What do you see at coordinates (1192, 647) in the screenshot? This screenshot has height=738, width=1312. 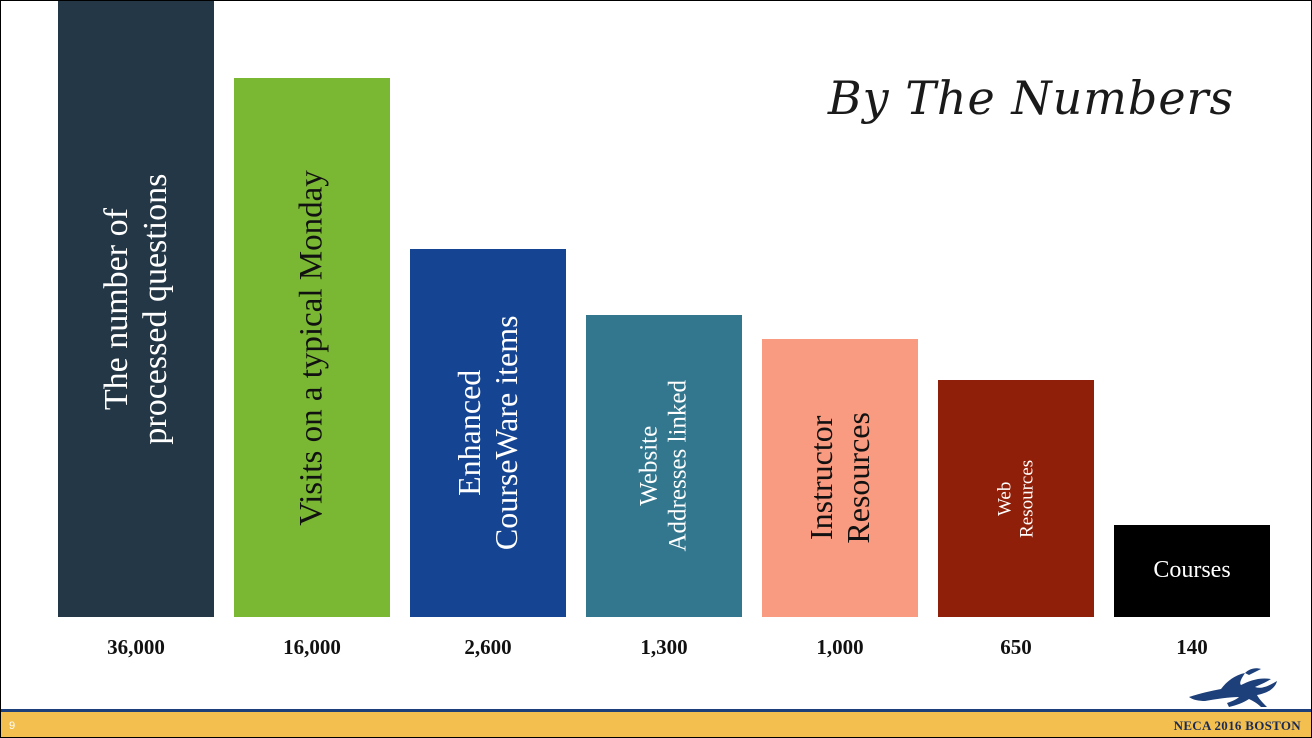 I see `value-label: 140` at bounding box center [1192, 647].